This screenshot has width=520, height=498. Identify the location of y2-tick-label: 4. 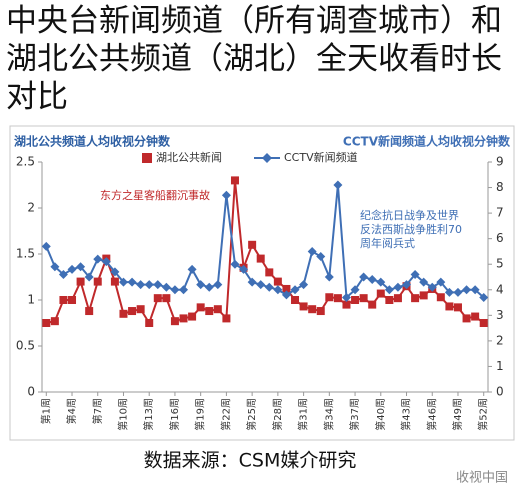
(500, 289).